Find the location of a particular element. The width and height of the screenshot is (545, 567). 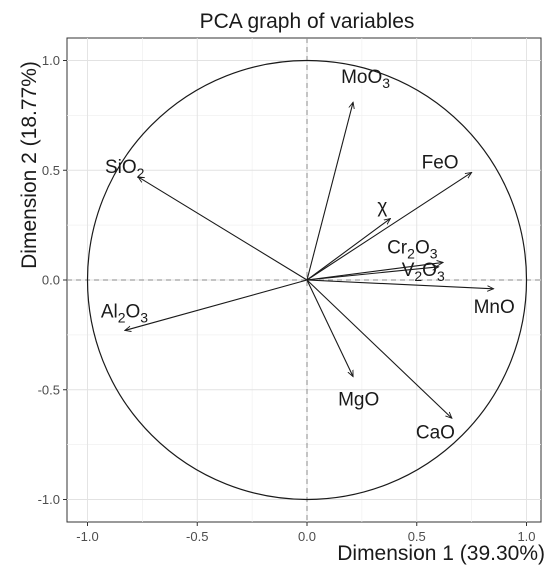

loading-arrow-feo is located at coordinates (389, 226).